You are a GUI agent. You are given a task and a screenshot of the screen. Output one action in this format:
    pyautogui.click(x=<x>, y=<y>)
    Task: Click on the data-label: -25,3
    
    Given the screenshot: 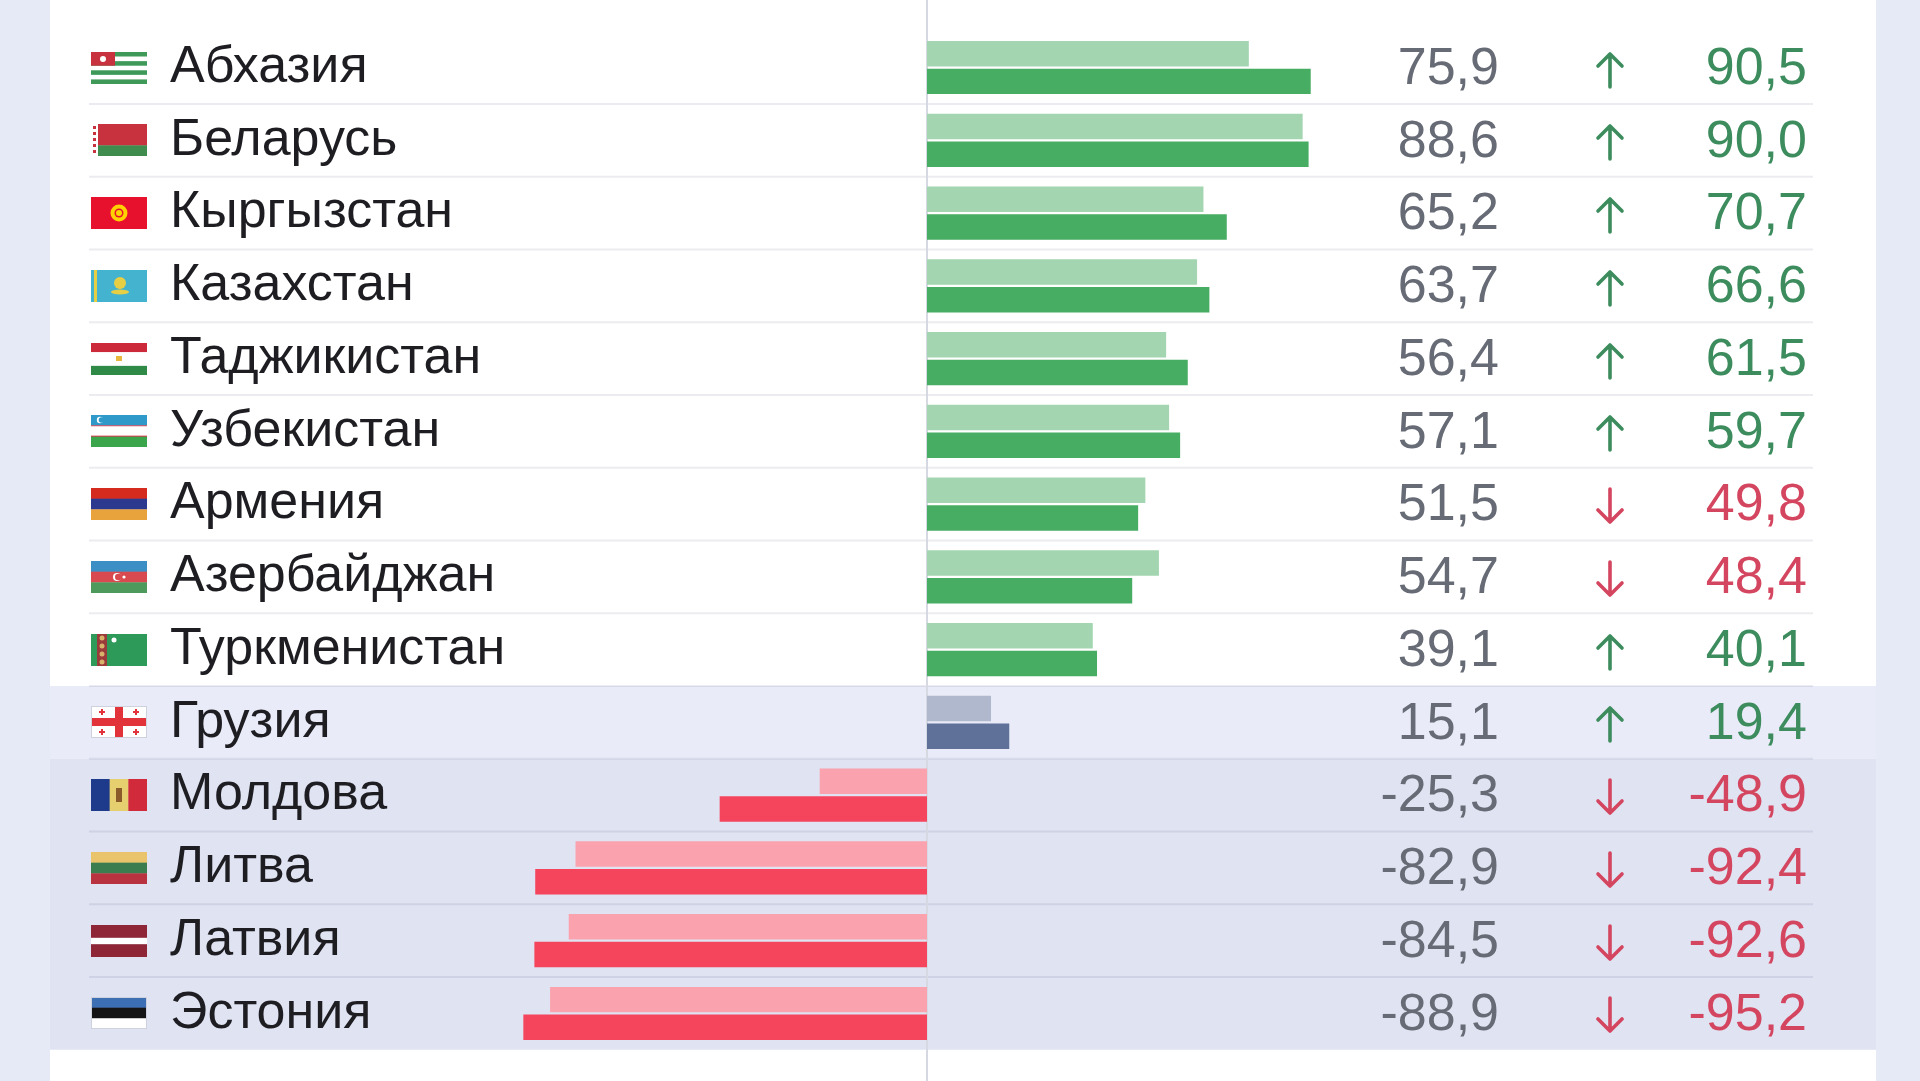 What is the action you would take?
    pyautogui.click(x=1439, y=793)
    